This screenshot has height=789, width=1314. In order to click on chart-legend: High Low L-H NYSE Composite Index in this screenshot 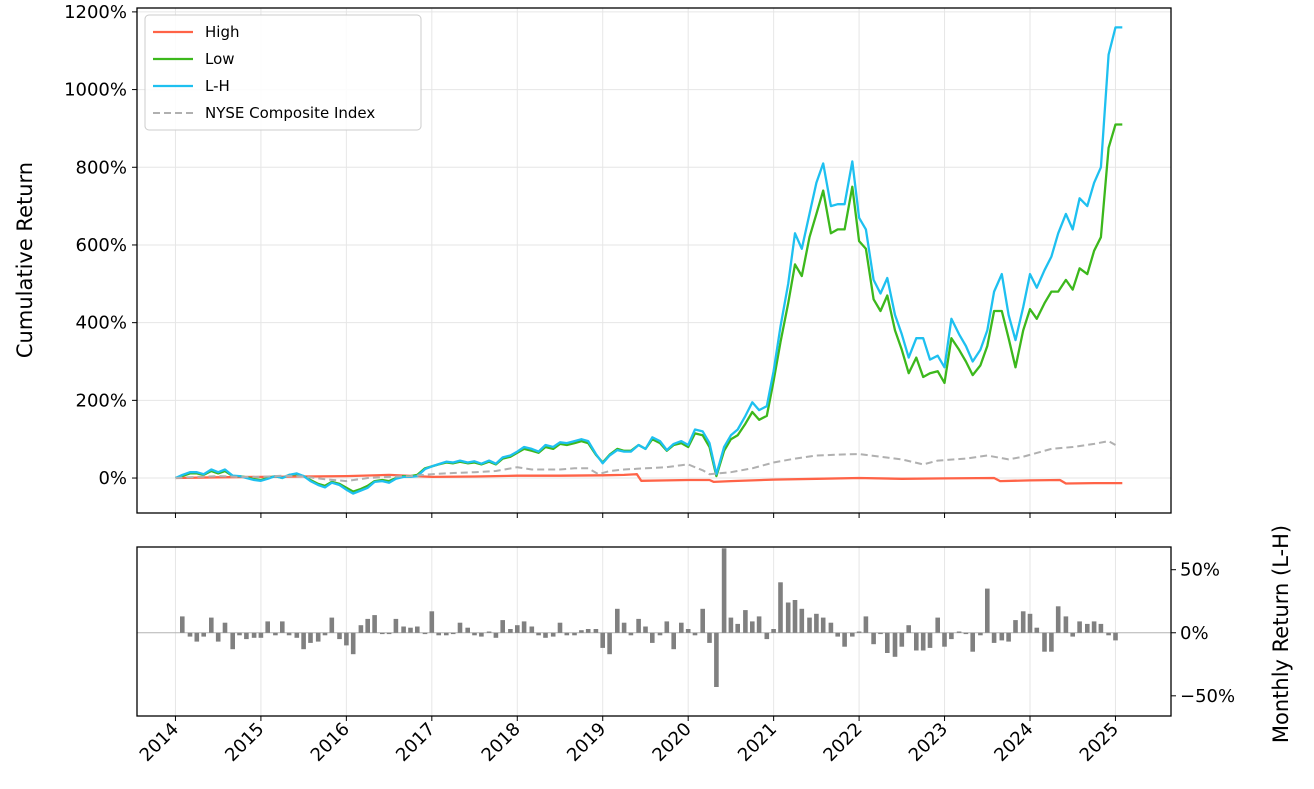, I will do `click(283, 72)`.